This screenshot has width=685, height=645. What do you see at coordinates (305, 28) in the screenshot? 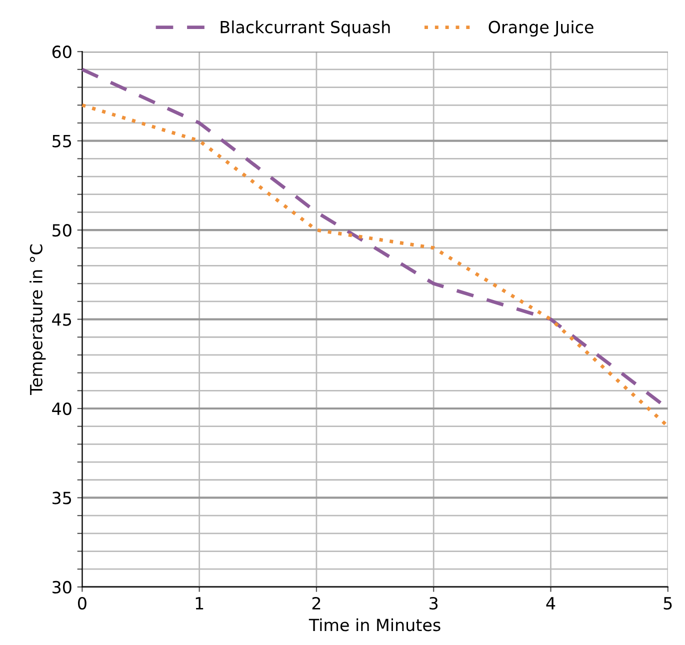
I see `legend-label: Blackcurrant Squash` at bounding box center [305, 28].